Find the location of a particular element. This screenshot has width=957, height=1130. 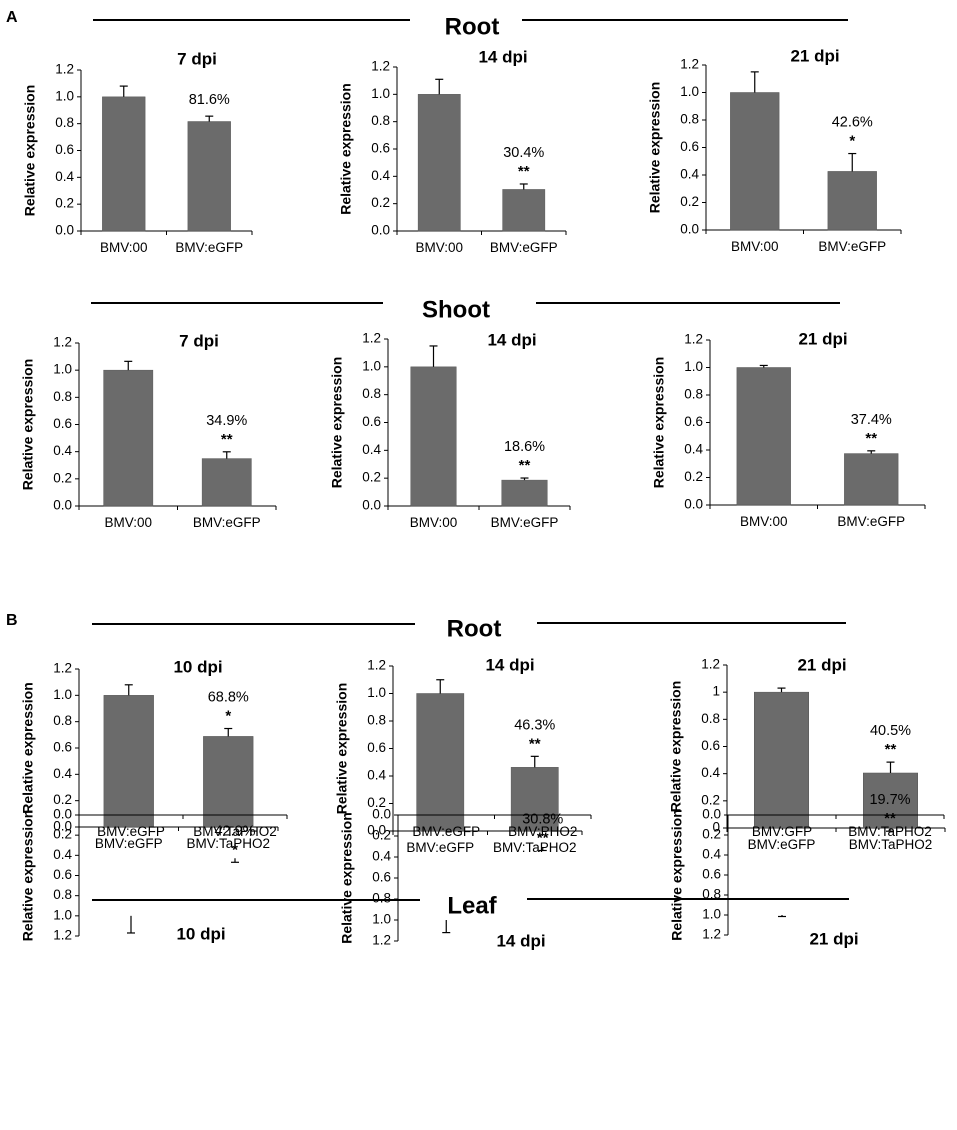

panel-a-shoot-chart-7-dpi-ytick-label: 1.2 is located at coordinates (62, 342).